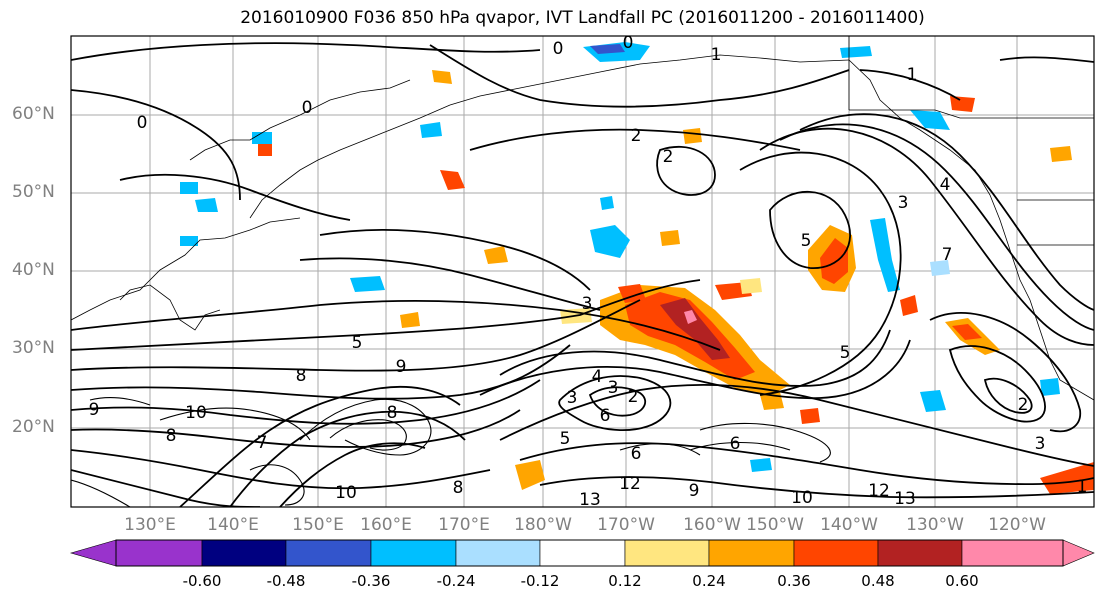 Image resolution: width=1105 pixels, height=601 pixels. I want to click on lat-label-60n: 60°N, so click(33, 114).